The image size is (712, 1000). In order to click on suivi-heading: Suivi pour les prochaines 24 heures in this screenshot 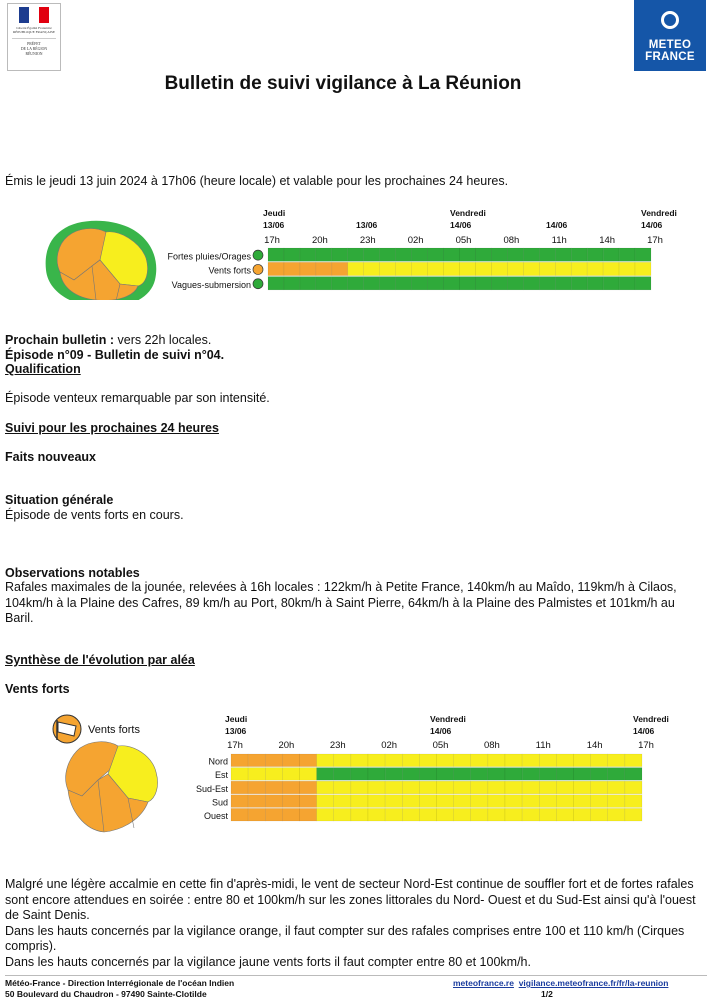, I will do `click(112, 428)`.